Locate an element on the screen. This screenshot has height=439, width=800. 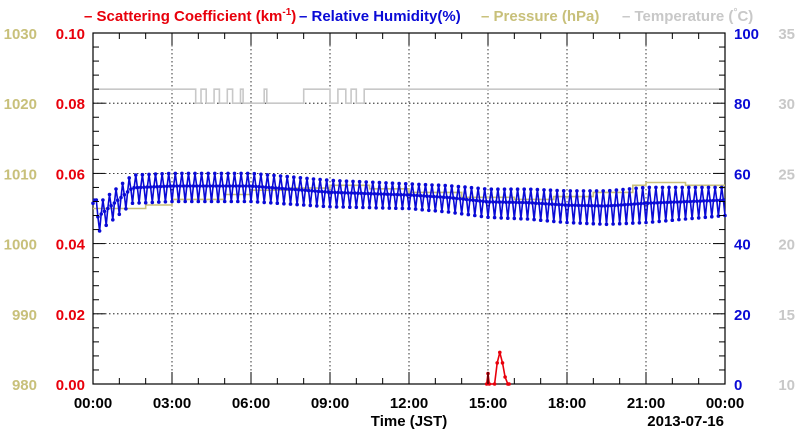
humidity-tick-label: 0 is located at coordinates (738, 385).